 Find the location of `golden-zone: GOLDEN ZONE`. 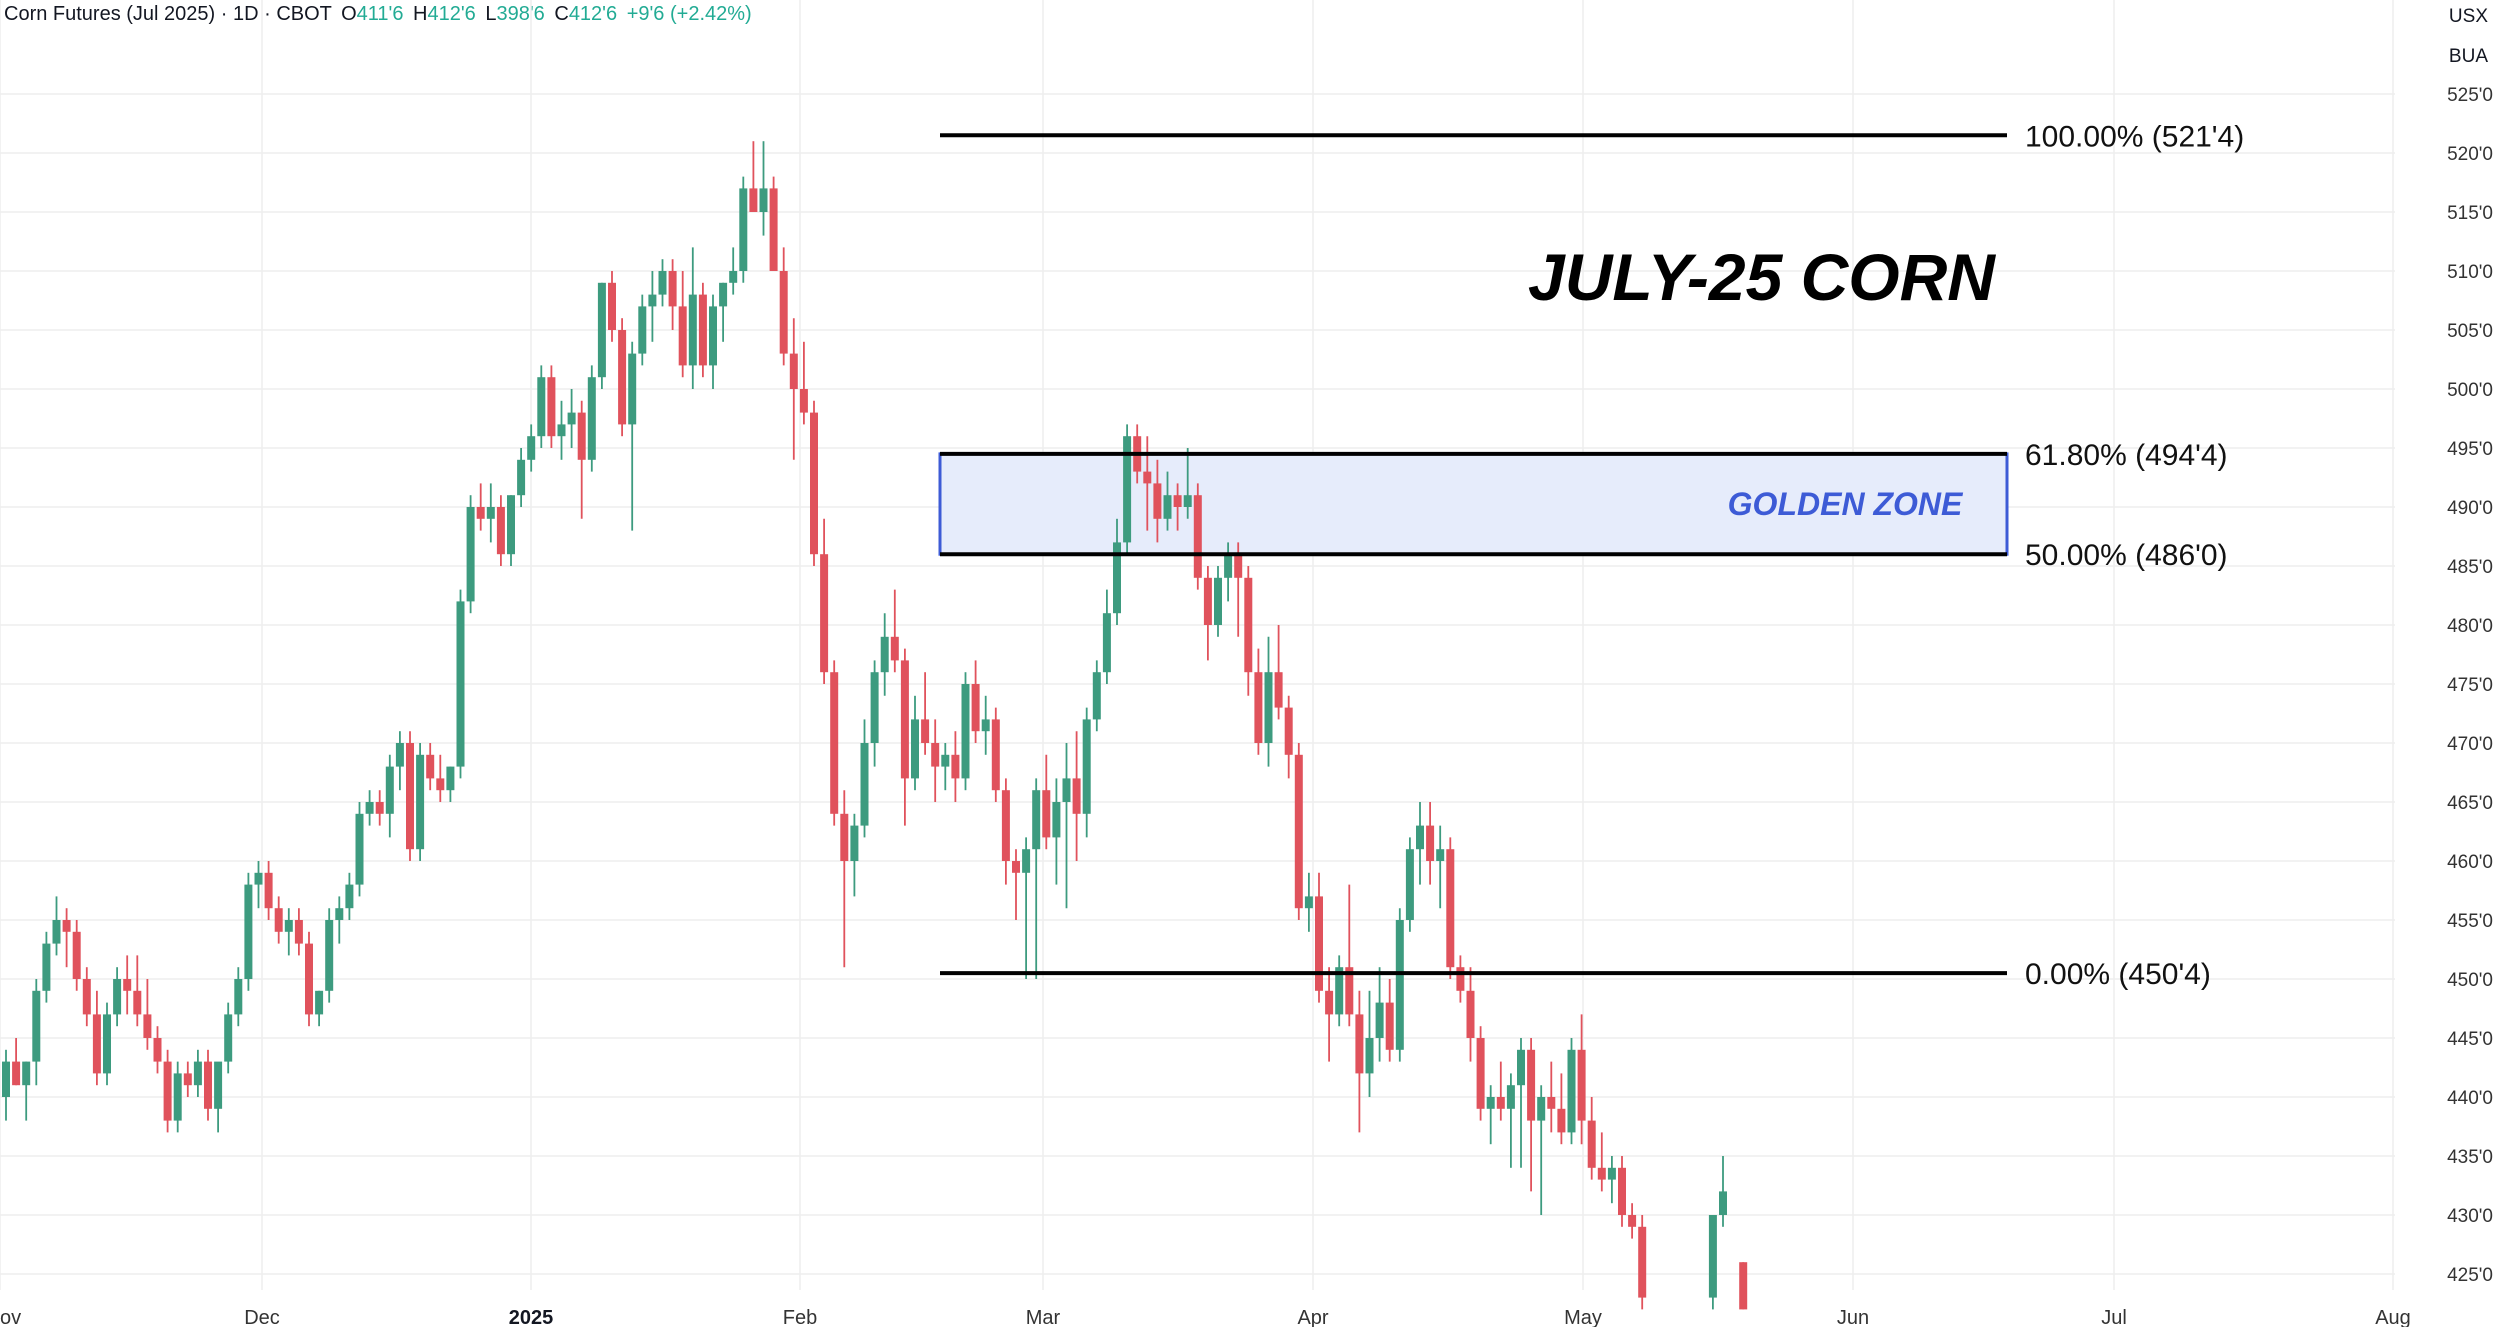

golden-zone: GOLDEN ZONE is located at coordinates (1473, 504).